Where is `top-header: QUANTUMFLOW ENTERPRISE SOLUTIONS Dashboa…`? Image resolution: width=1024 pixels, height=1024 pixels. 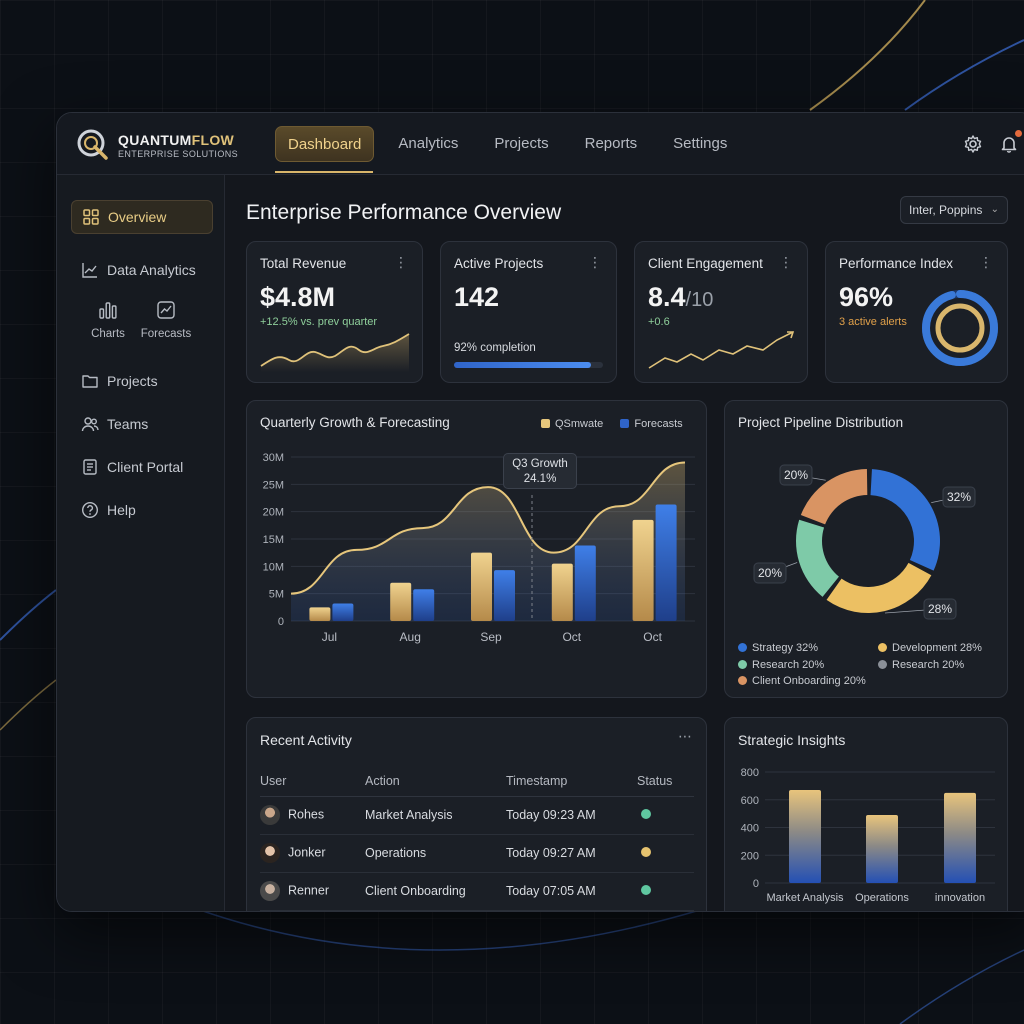
top-header: QUANTUMFLOW ENTERPRISE SOLUTIONS Dashboa… is located at coordinates (540, 144).